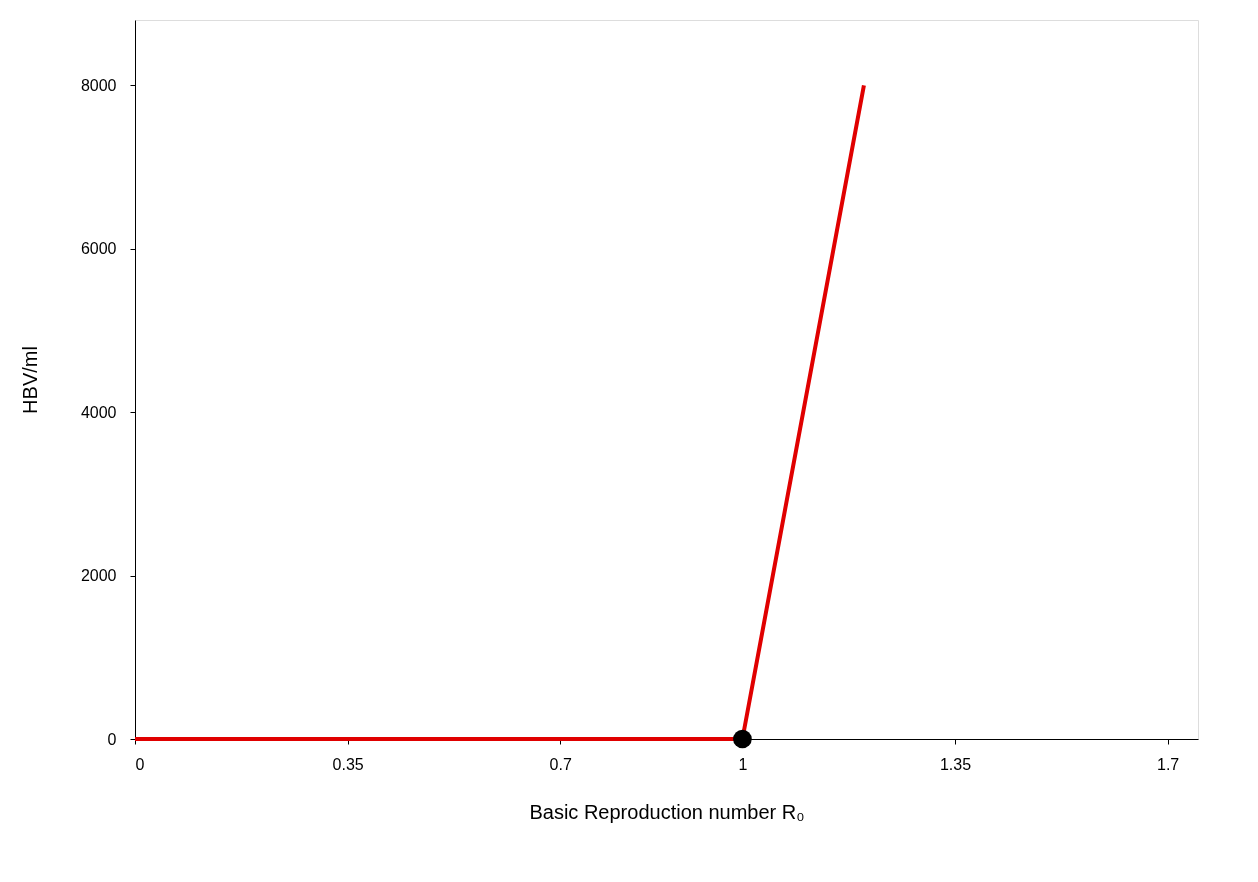 The width and height of the screenshot is (1258, 882). What do you see at coordinates (1168, 764) in the screenshot?
I see `x-tick-label: 1.7` at bounding box center [1168, 764].